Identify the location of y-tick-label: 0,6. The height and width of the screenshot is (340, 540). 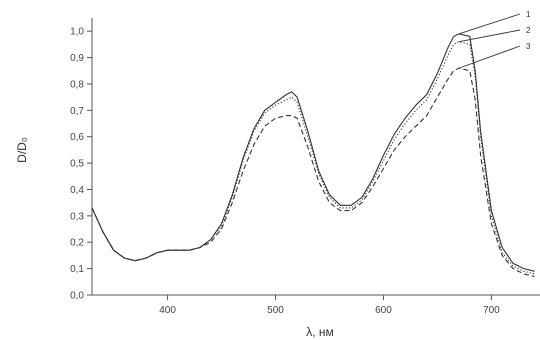
(77, 137).